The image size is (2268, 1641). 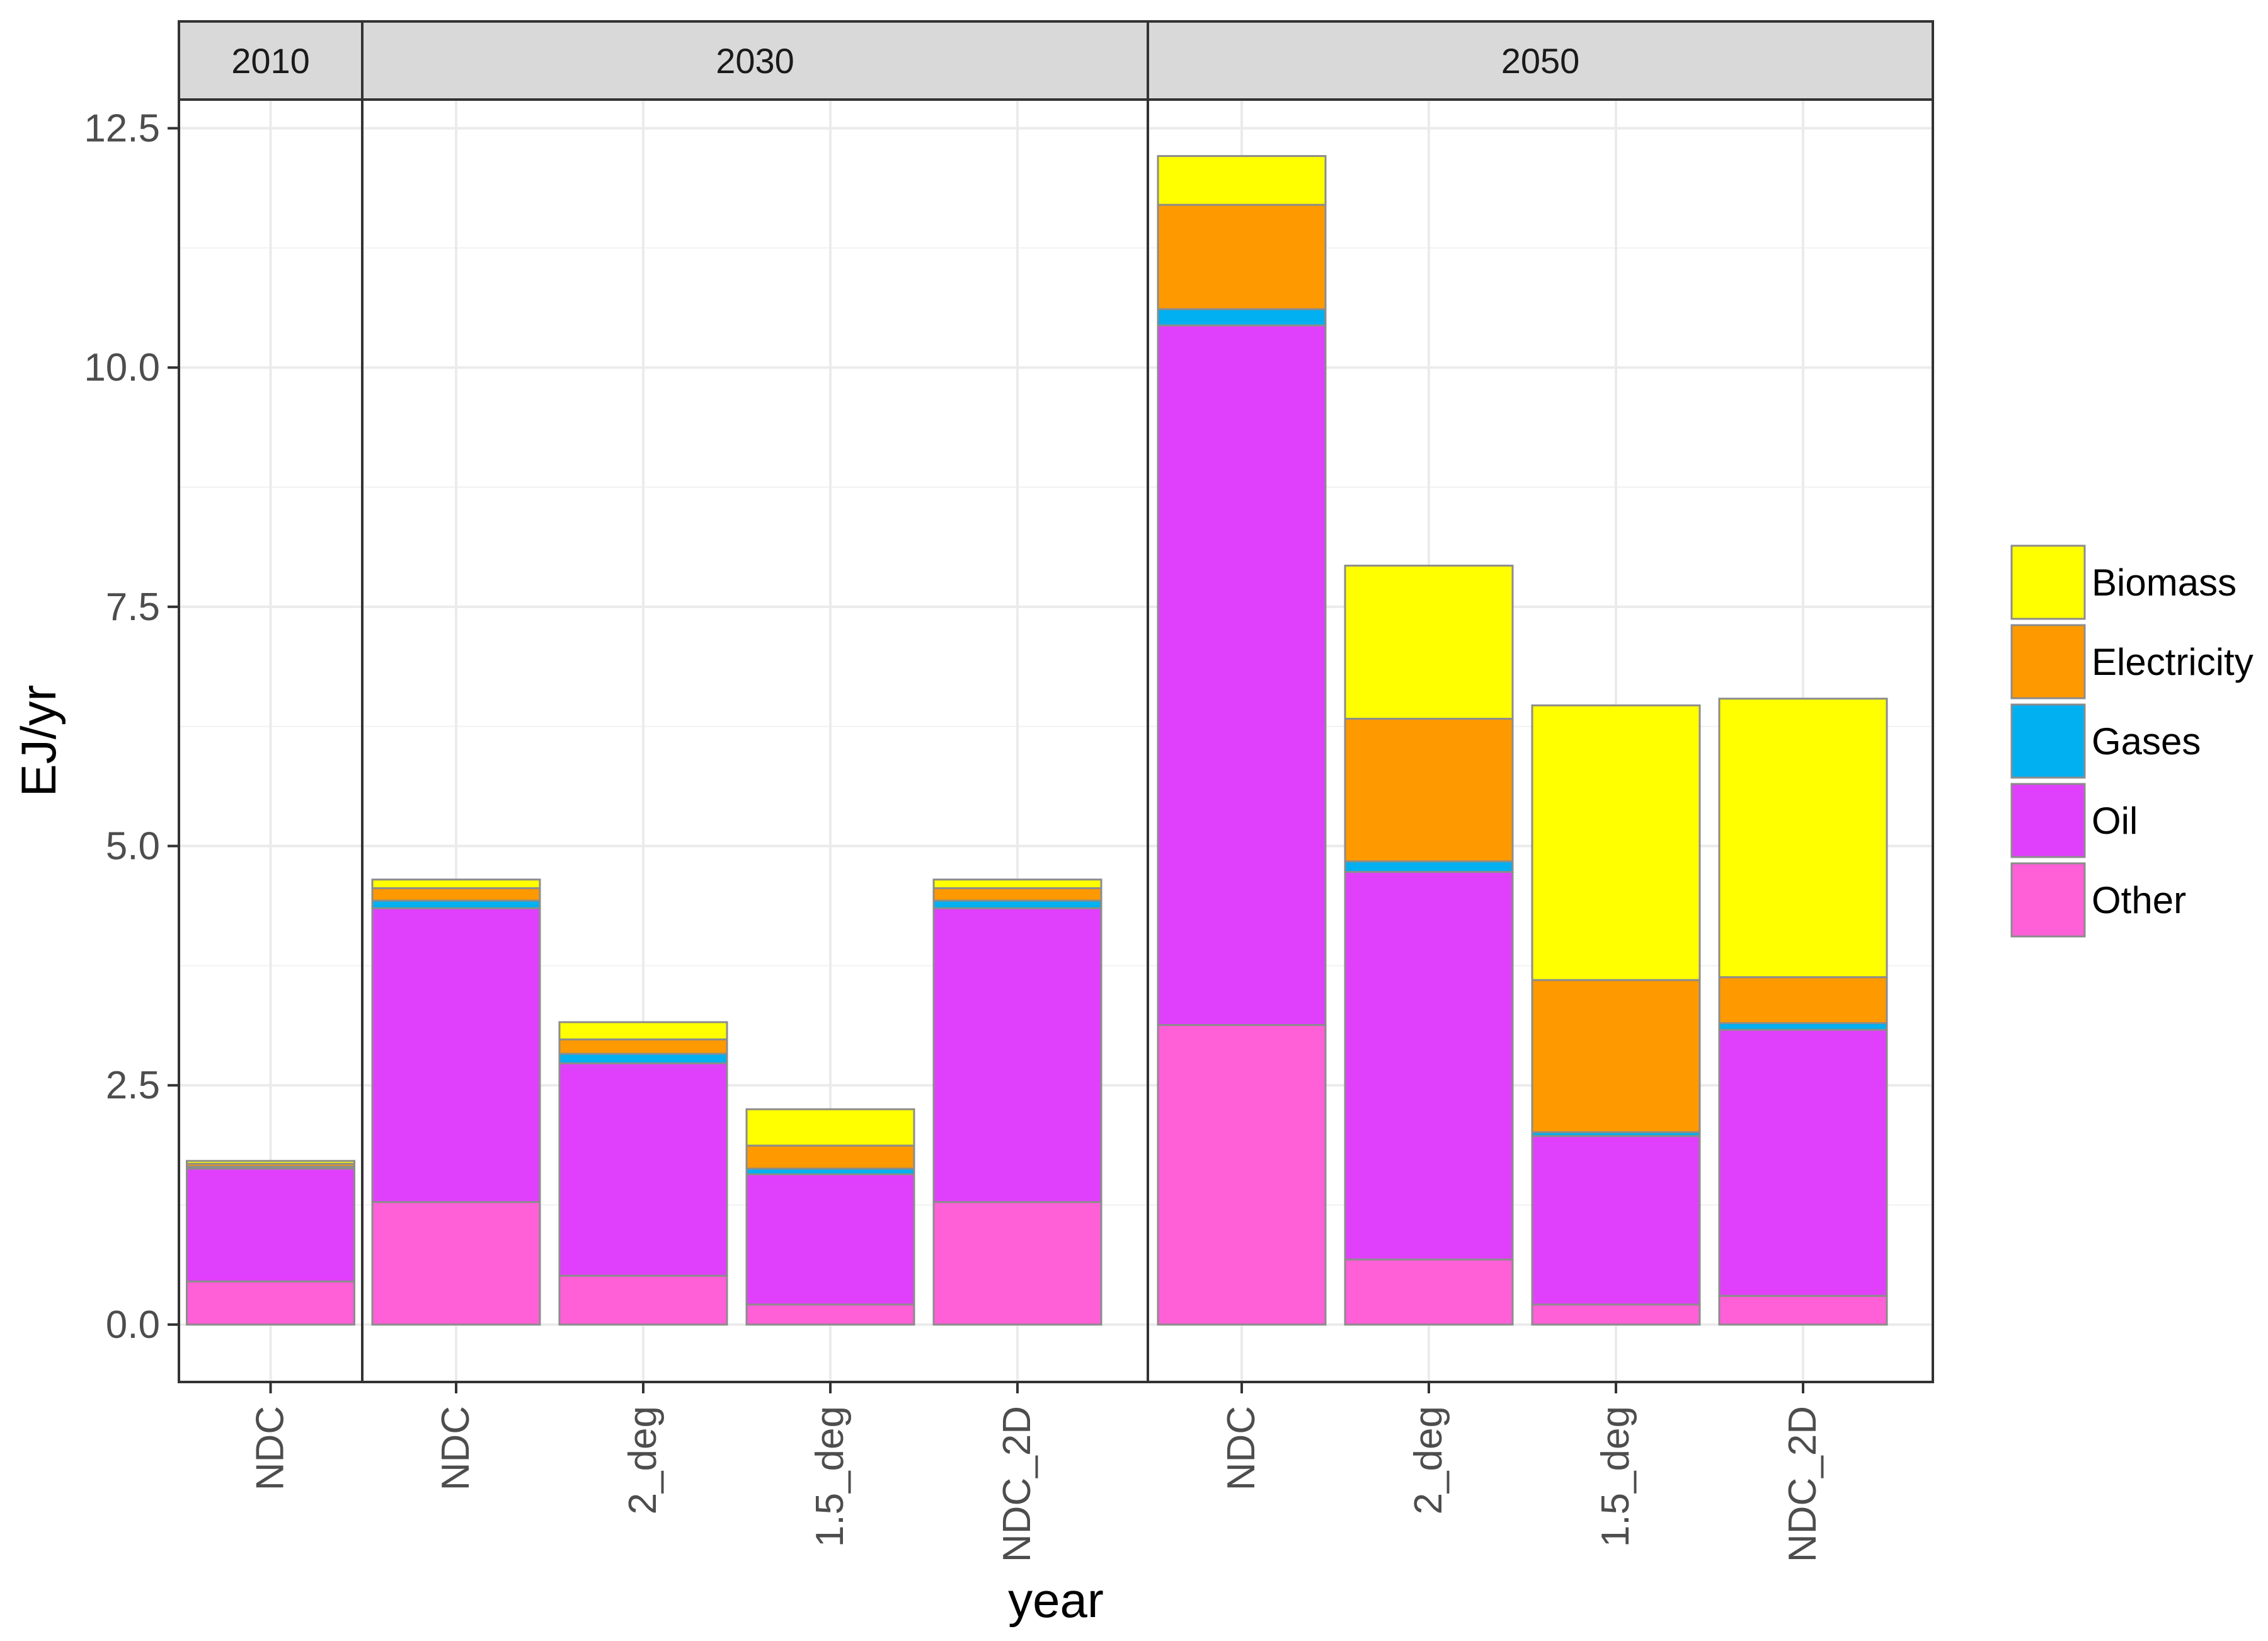 I want to click on legend-swatch-other, so click(x=2048, y=900).